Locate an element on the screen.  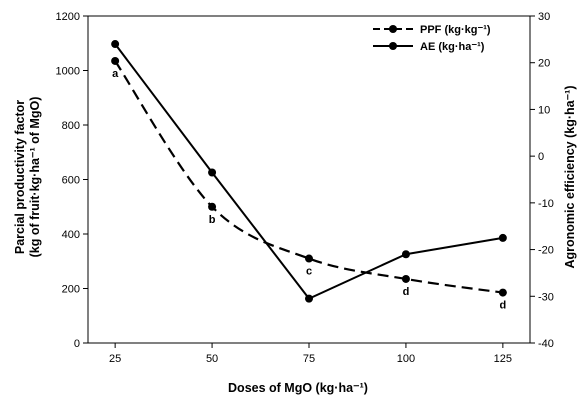
x-tick-label: 125 is located at coordinates (503, 359).